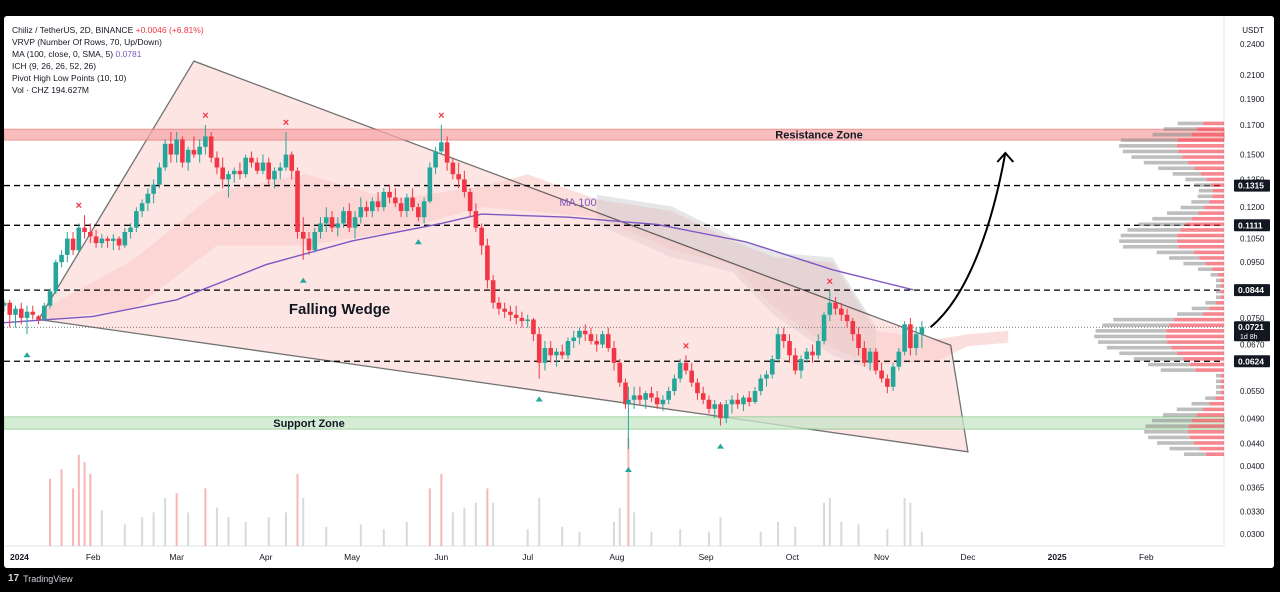 The image size is (1280, 592). I want to click on volume-profile, so click(1159, 288).